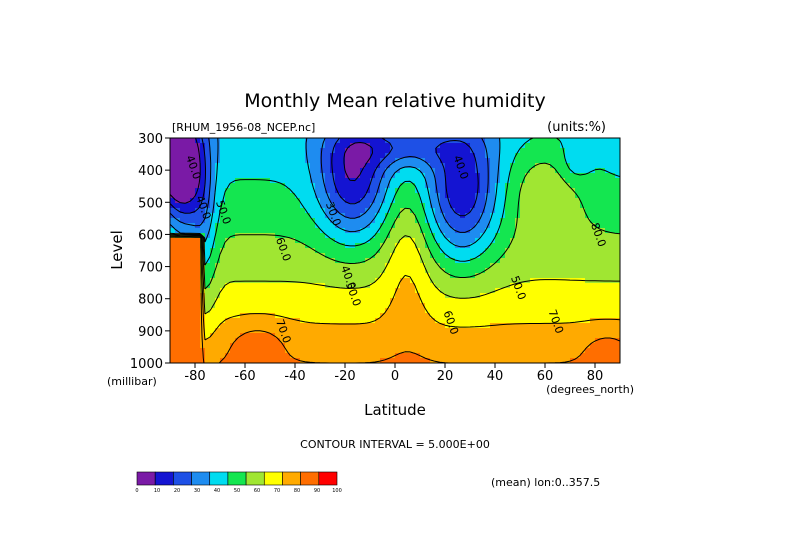  Describe the element at coordinates (576, 127) in the screenshot. I see `units-label: (units:%)` at that location.